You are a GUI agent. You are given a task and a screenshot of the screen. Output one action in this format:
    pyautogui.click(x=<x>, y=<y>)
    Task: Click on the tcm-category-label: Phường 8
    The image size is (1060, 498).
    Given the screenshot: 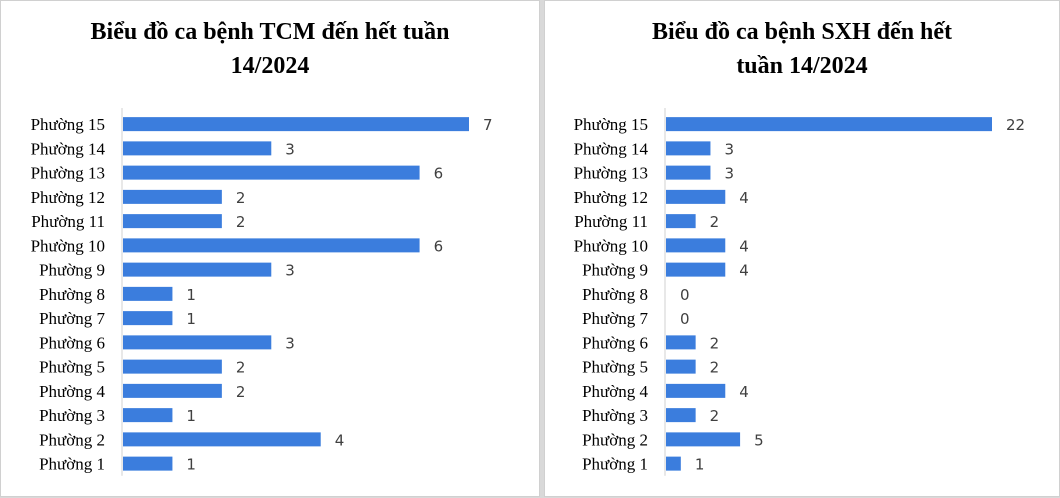 What is the action you would take?
    pyautogui.click(x=72, y=294)
    